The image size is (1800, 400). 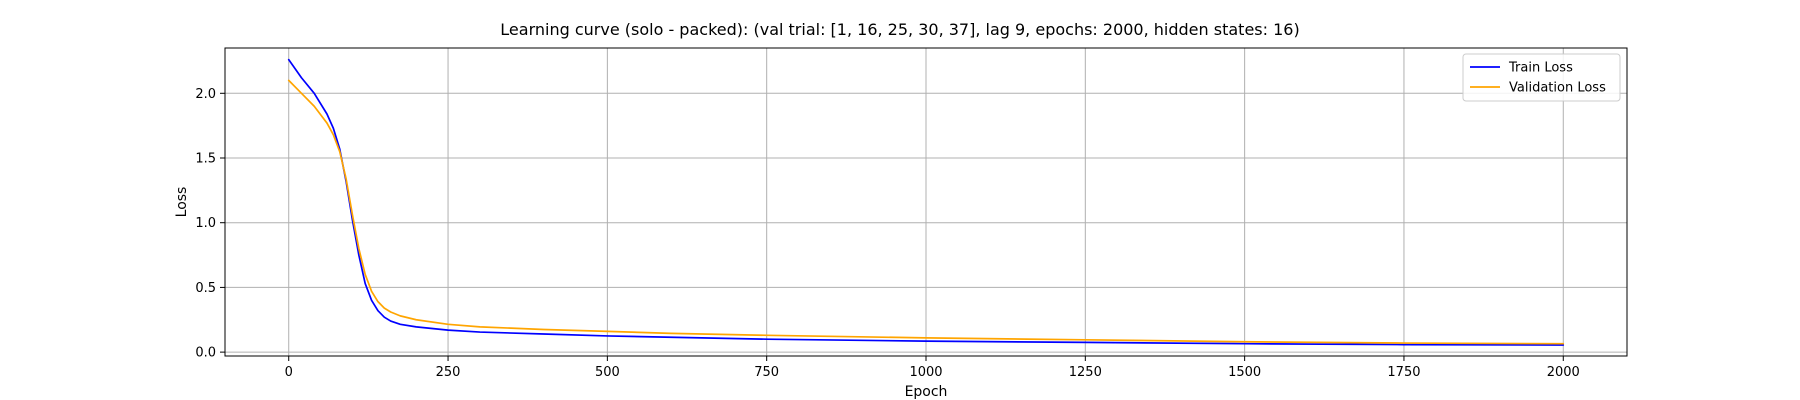 I want to click on y-tick-label: 2.0, so click(x=205, y=94).